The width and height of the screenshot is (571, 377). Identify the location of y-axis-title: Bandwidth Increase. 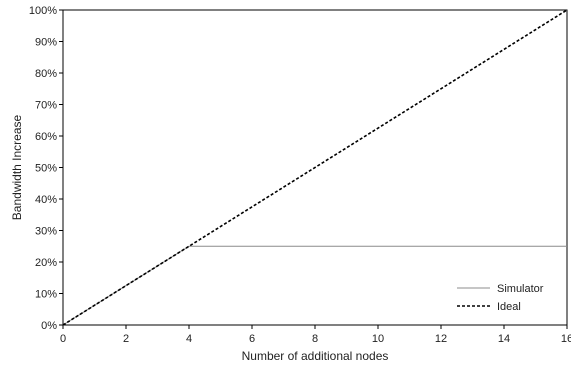
(17, 167).